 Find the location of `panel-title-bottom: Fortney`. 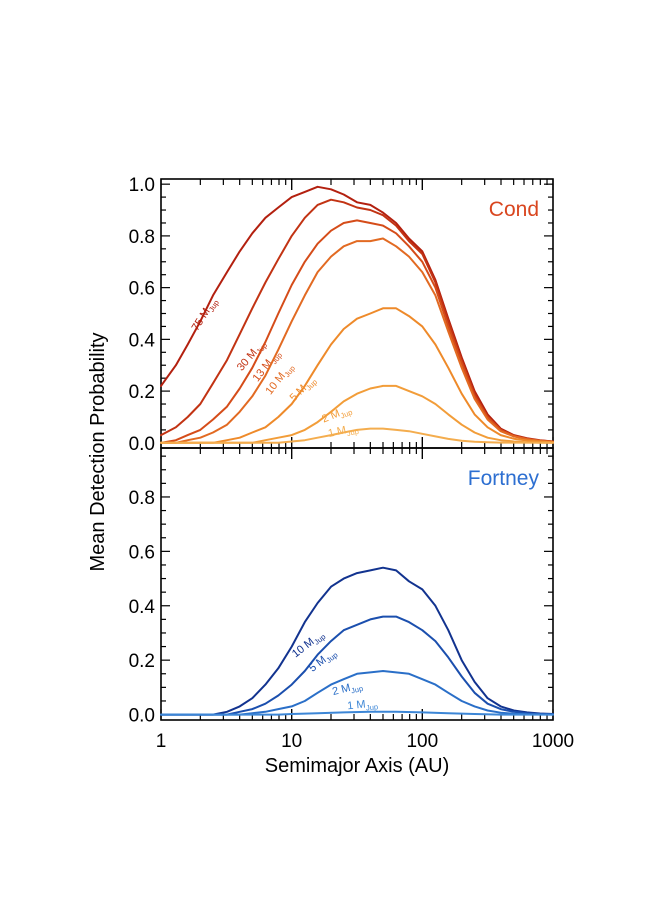

panel-title-bottom: Fortney is located at coordinates (504, 478).